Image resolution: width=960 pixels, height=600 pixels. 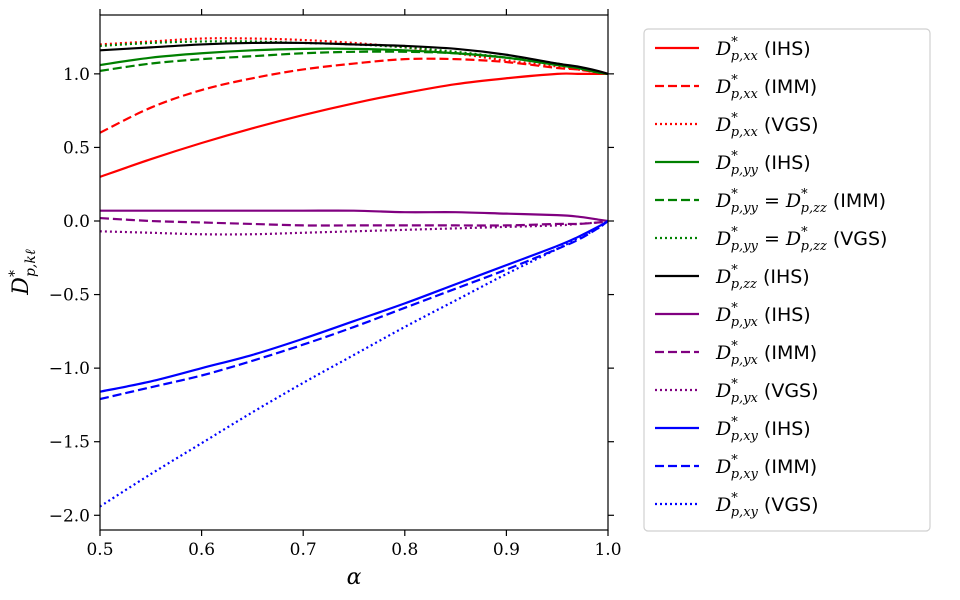 I want to click on legend-entry-9: D* p,yx (VGS), so click(x=767, y=391).